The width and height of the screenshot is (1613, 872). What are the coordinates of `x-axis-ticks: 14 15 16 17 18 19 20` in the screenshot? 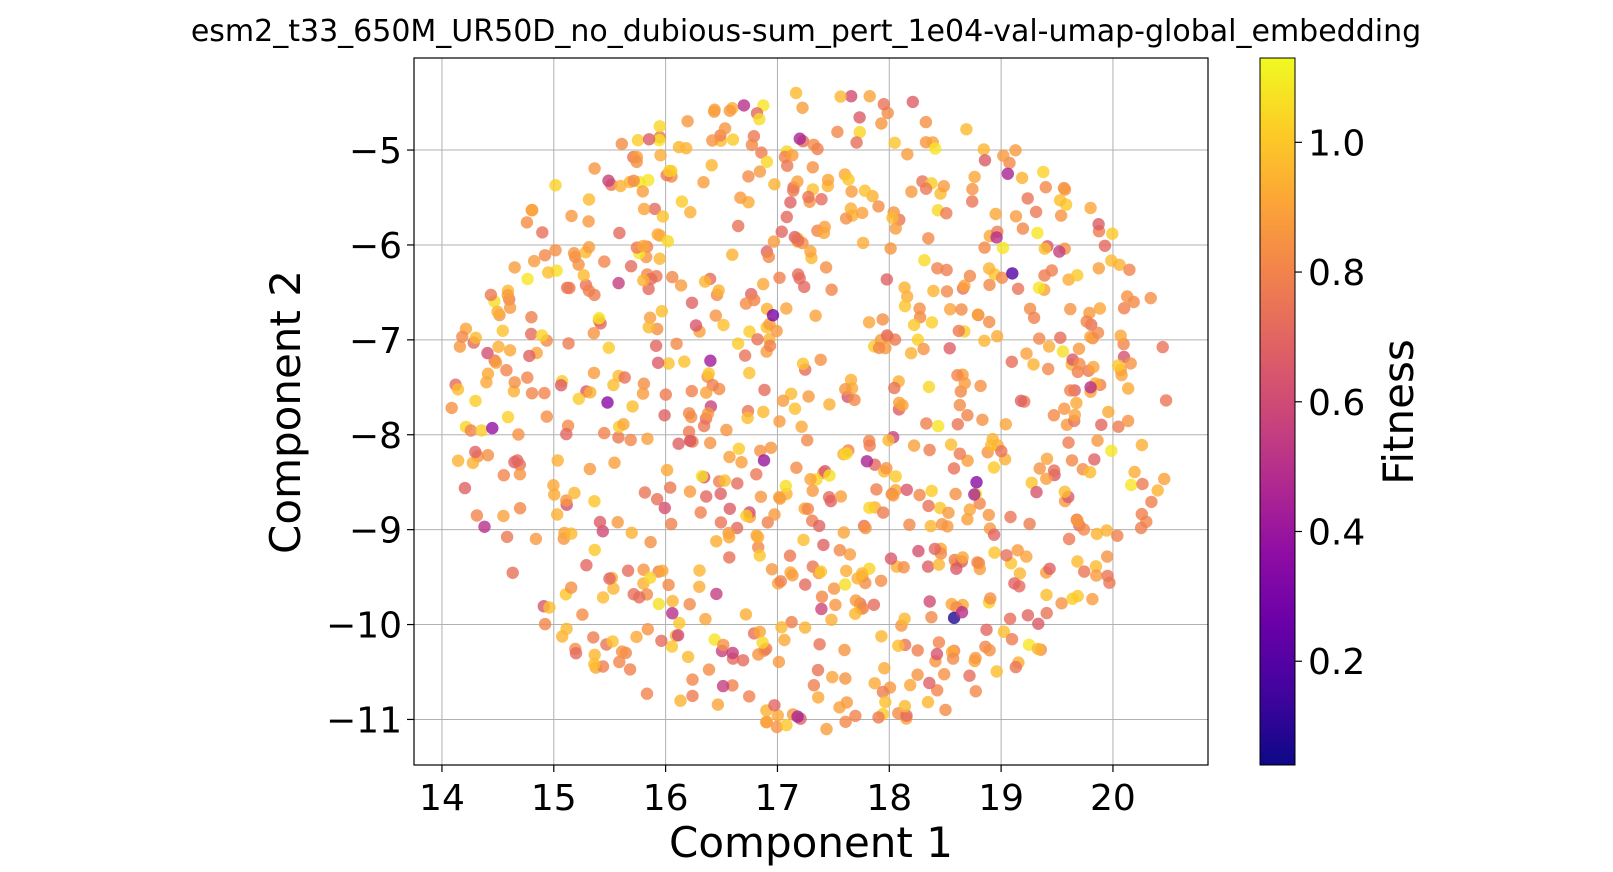 It's located at (777, 792).